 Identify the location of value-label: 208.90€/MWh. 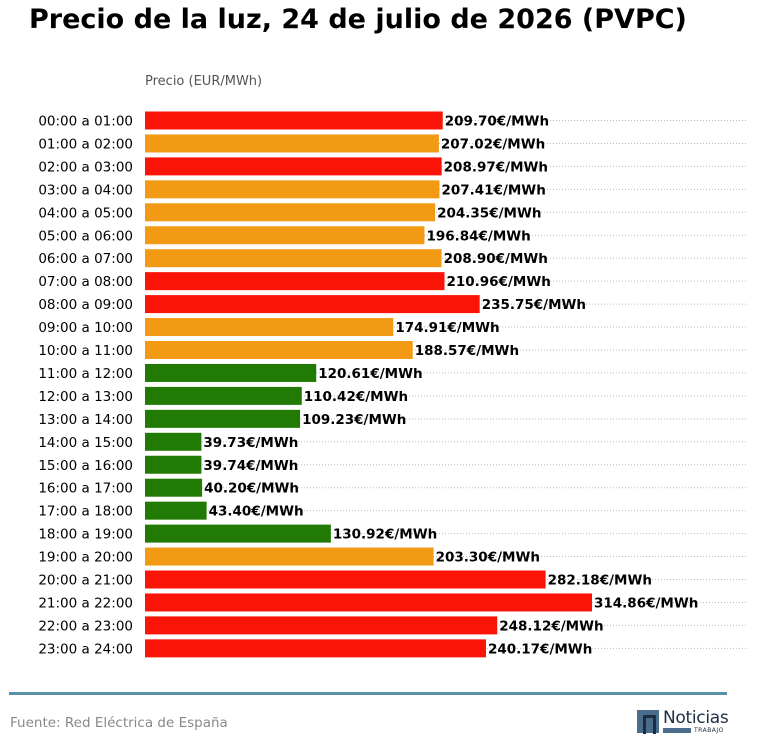
(496, 259).